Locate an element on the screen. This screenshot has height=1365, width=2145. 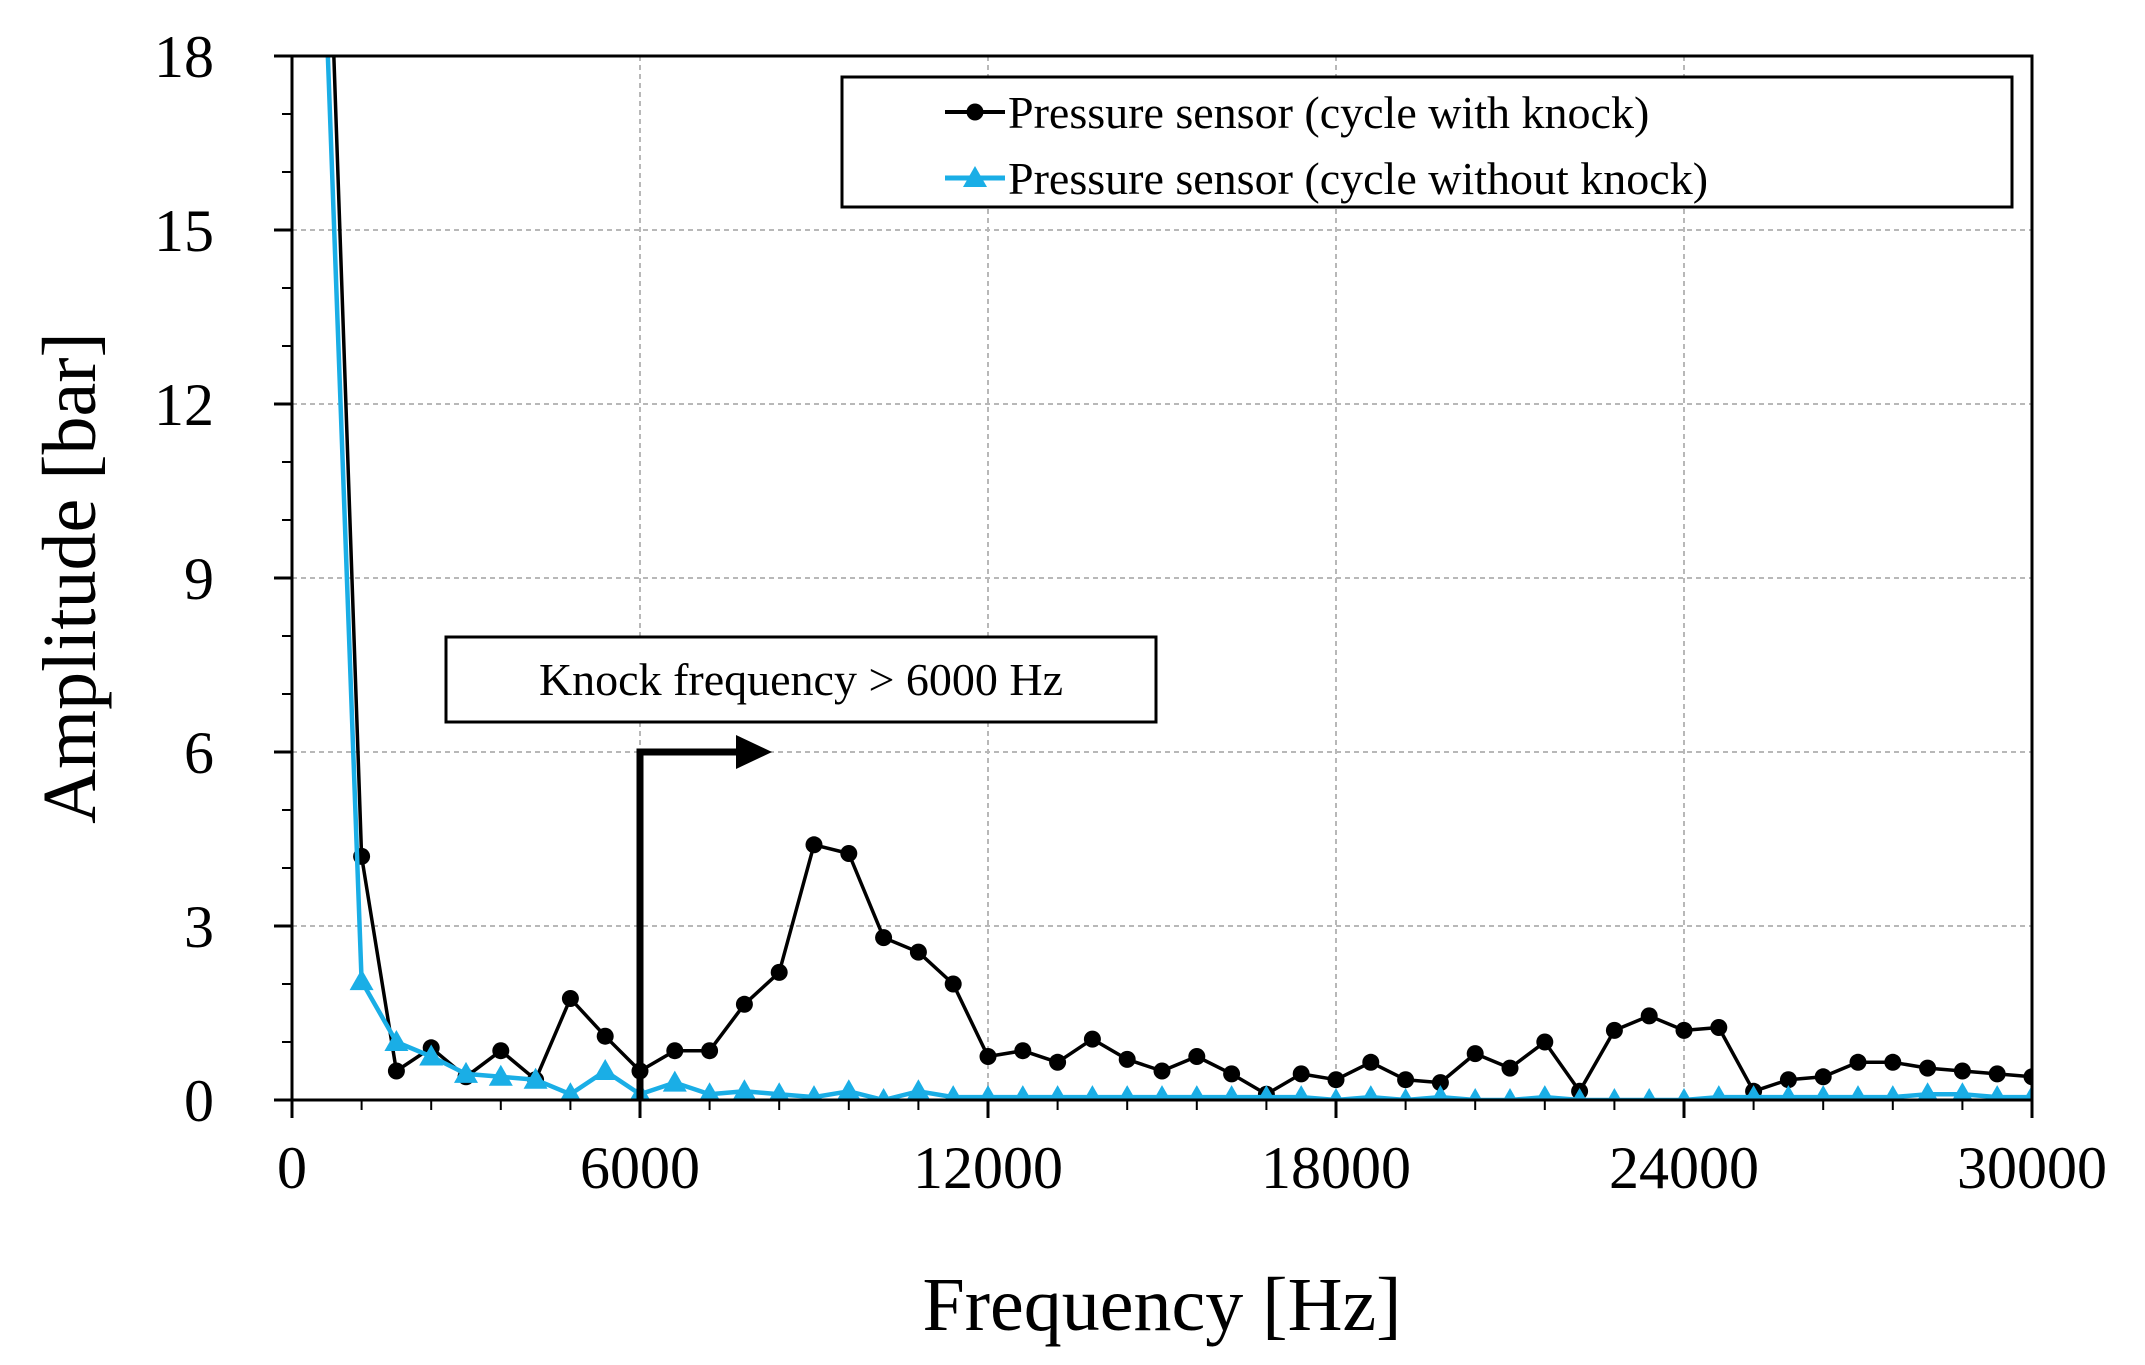
annotation-arrow-line is located at coordinates (688, 924).